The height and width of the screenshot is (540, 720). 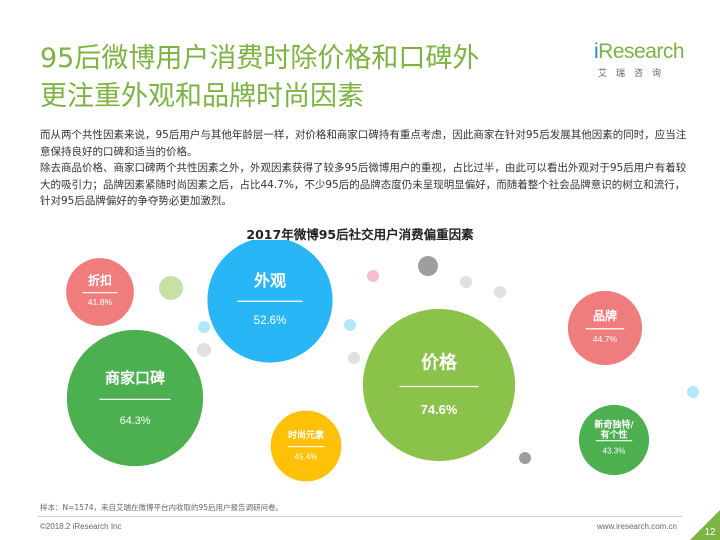 What do you see at coordinates (306, 456) in the screenshot?
I see `bubble-value-label: 45.4%` at bounding box center [306, 456].